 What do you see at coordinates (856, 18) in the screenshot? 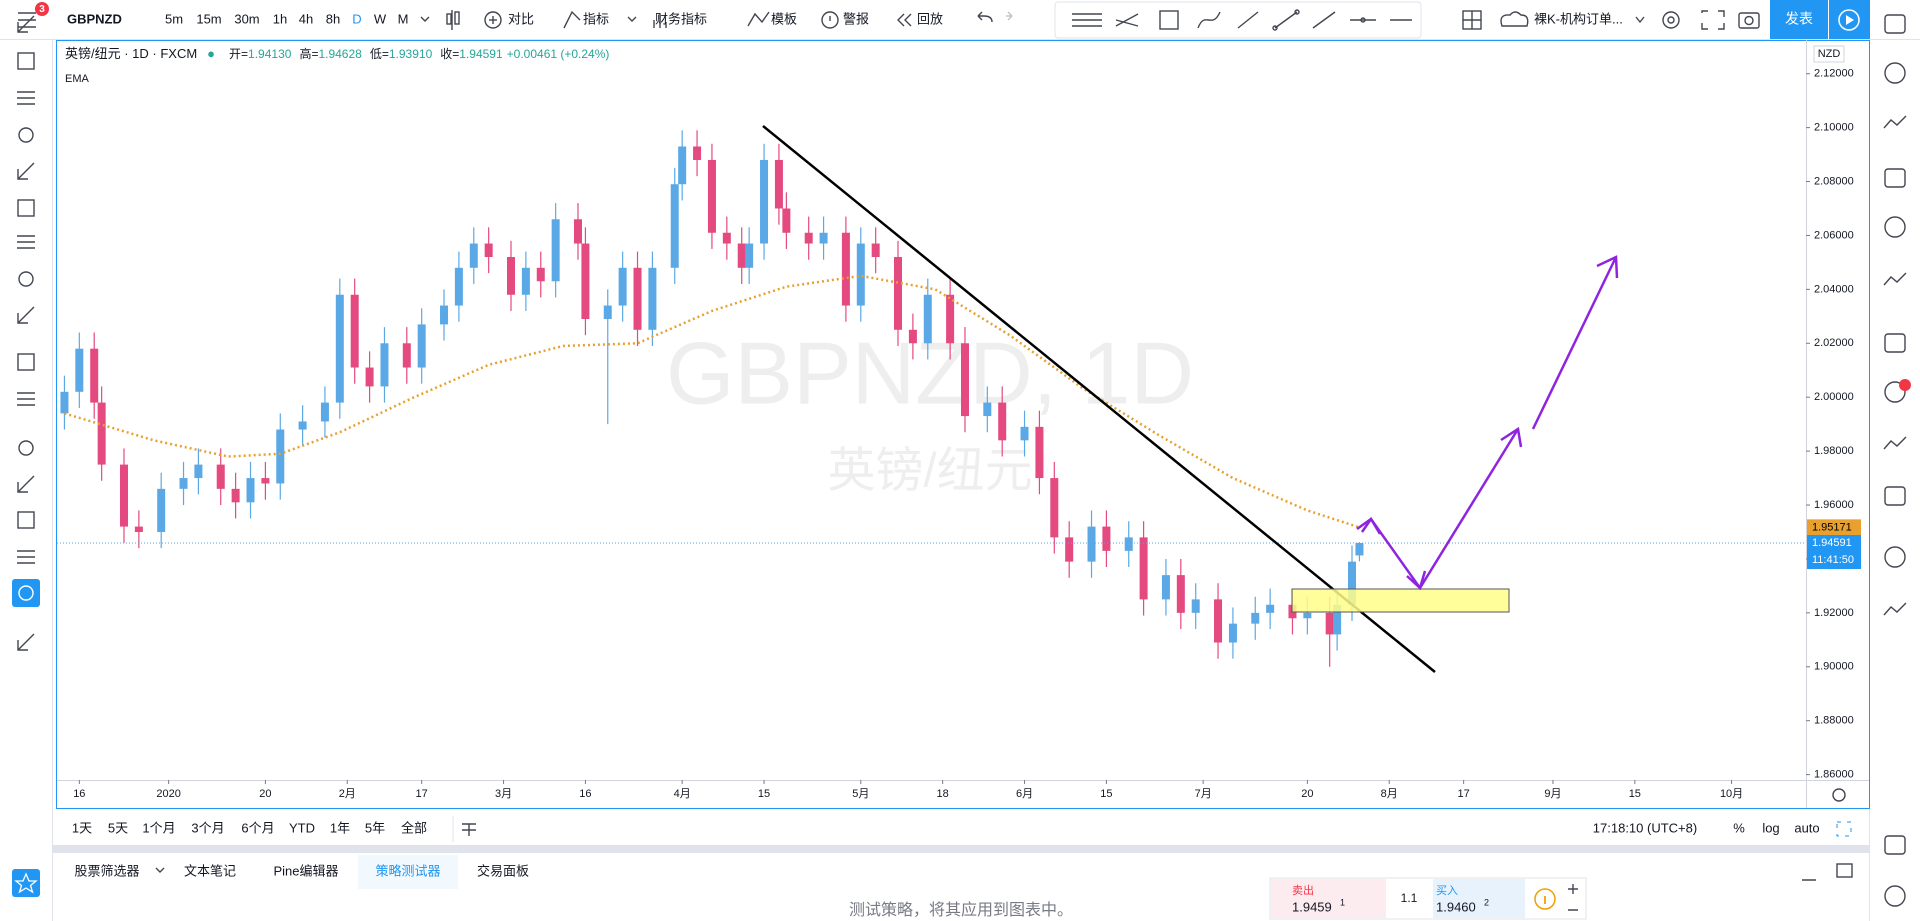
I see `toolbar-button: 警报` at bounding box center [856, 18].